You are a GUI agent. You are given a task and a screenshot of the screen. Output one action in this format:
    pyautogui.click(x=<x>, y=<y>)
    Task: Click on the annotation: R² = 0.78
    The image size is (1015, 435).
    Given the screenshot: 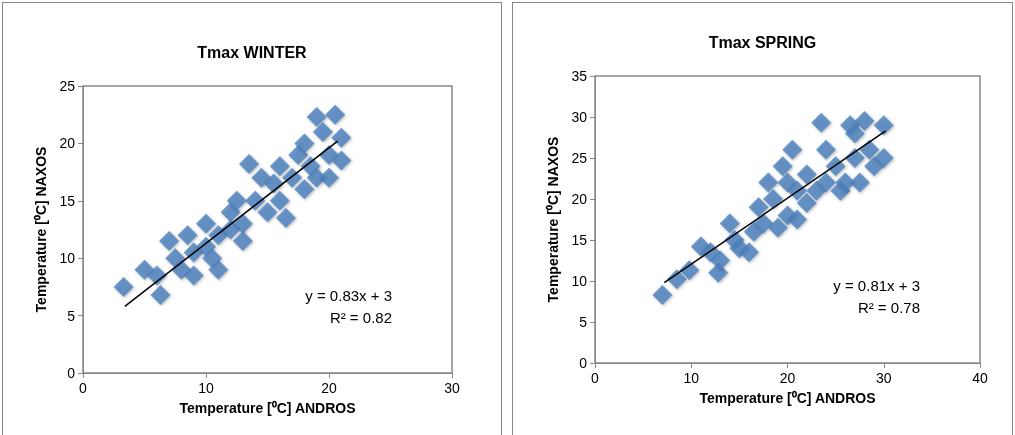 What is the action you would take?
    pyautogui.click(x=888, y=307)
    